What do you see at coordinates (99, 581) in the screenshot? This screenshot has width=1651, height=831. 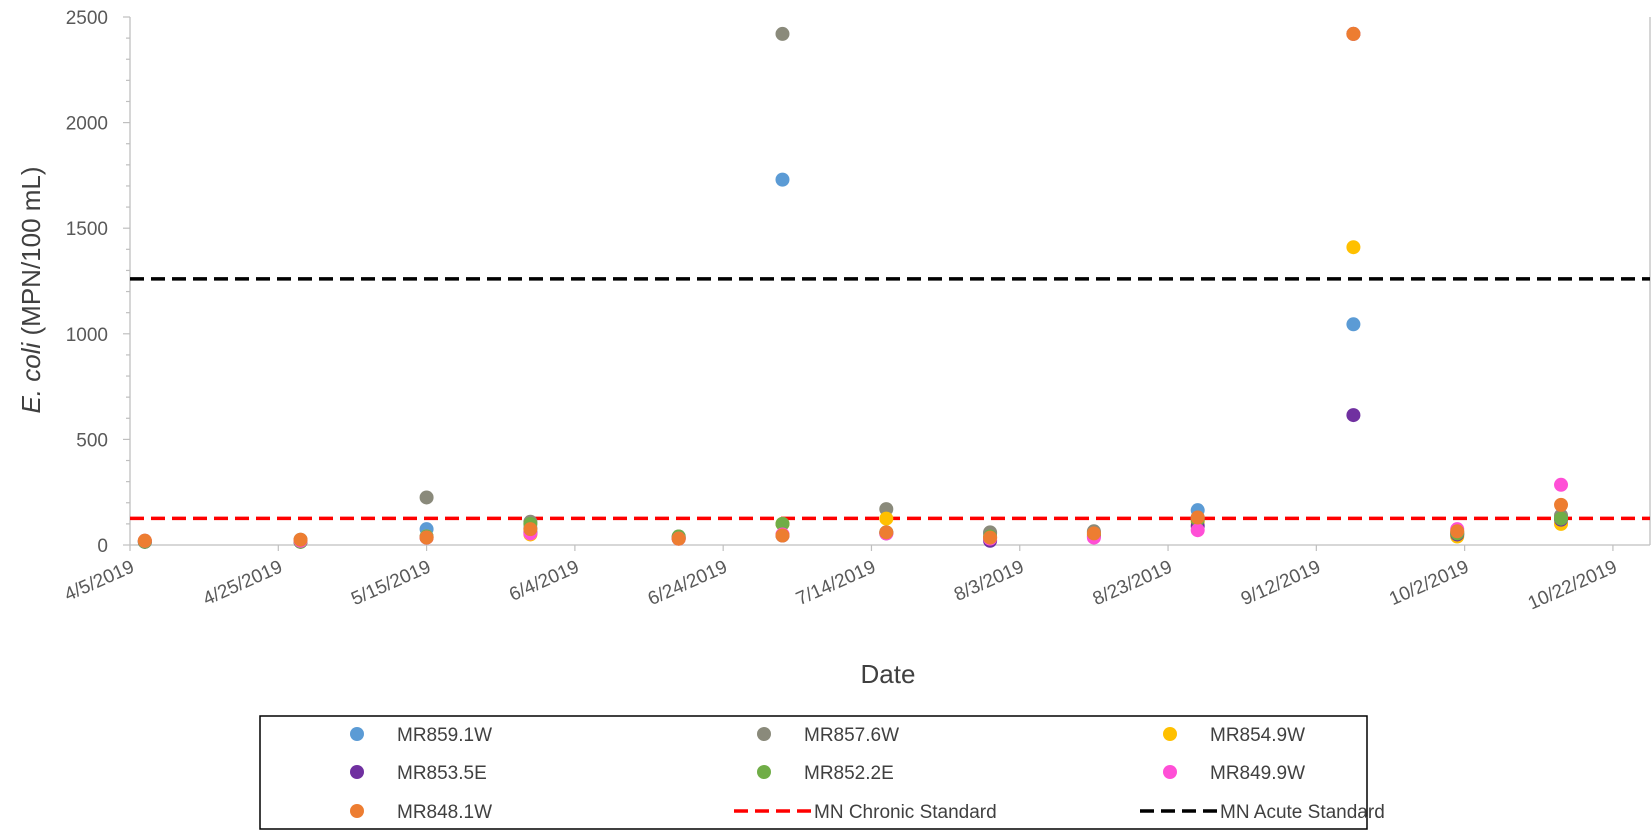 I see `x-tick-label: 4/5/2019` at bounding box center [99, 581].